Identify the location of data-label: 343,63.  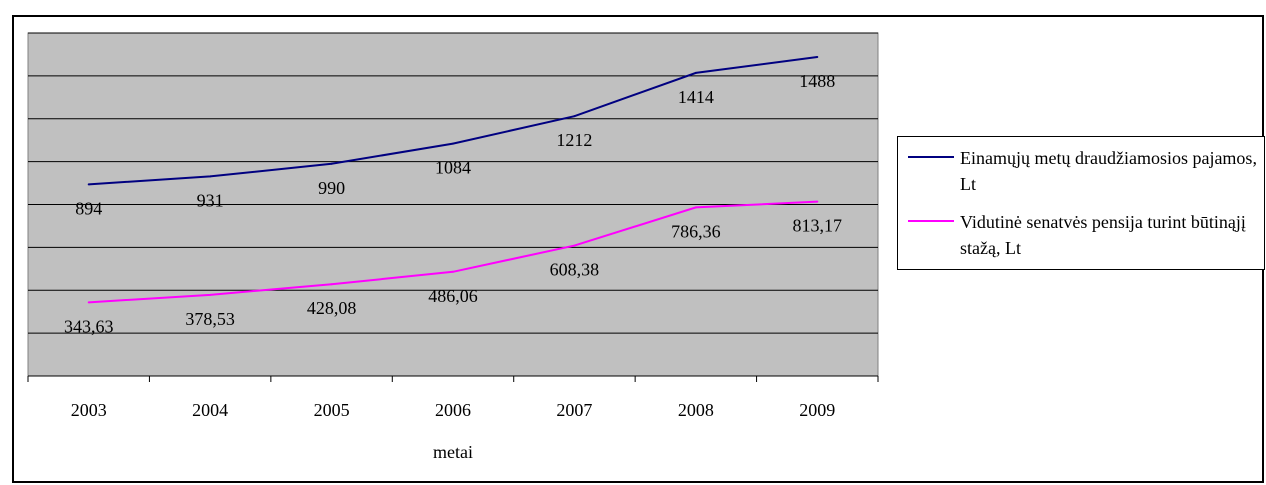
(89, 326).